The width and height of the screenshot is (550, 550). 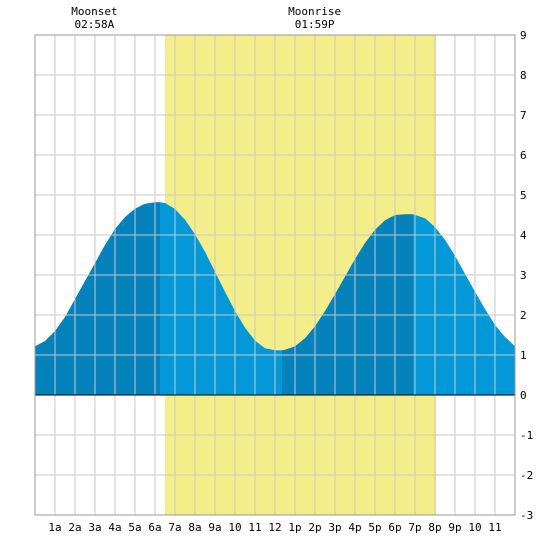 What do you see at coordinates (523, 115) in the screenshot?
I see `y-tick-label: 7` at bounding box center [523, 115].